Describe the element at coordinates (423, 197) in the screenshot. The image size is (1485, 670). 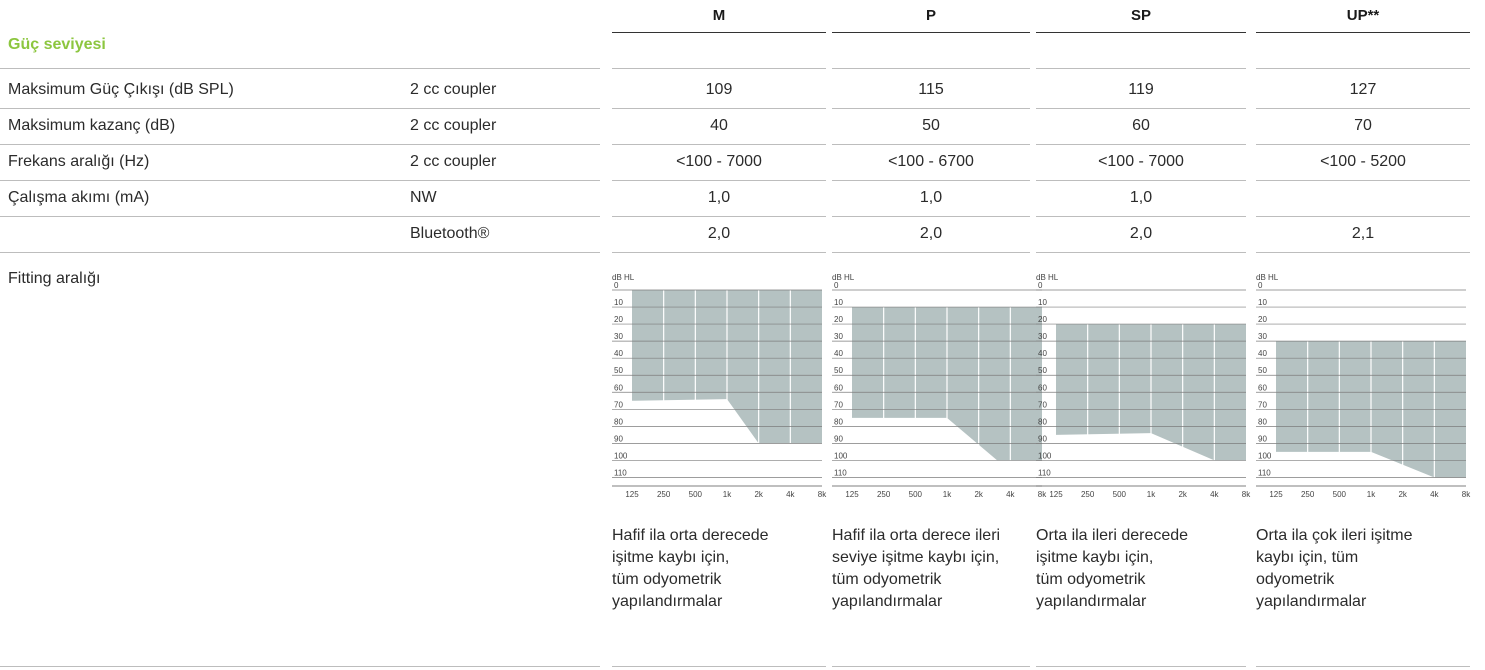
I see `spec-measurement: NW` at that location.